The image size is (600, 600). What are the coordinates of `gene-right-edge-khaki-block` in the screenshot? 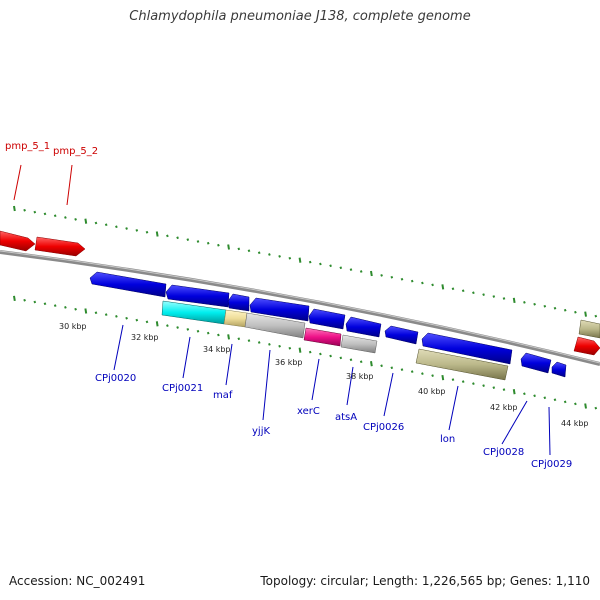 It's located at (589, 329).